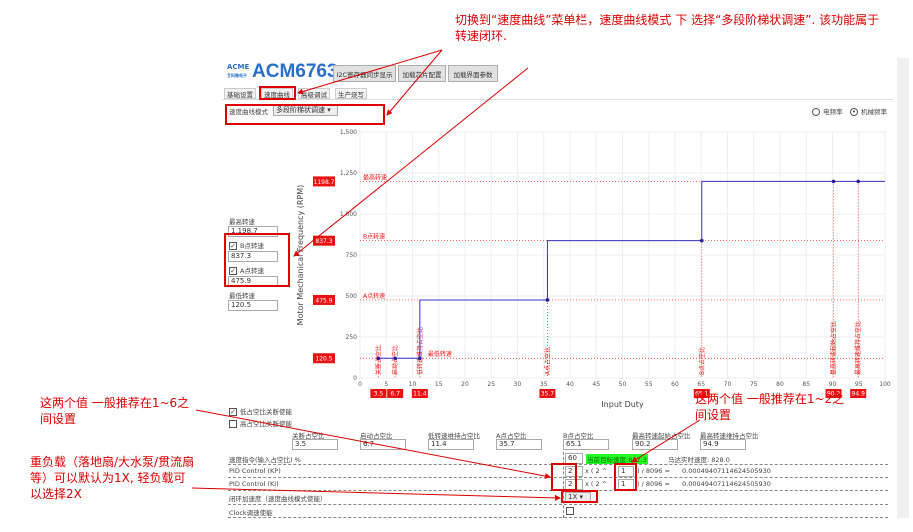 This screenshot has width=913, height=532. Describe the element at coordinates (519, 444) in the screenshot. I see `duty-input: 35.7` at that location.